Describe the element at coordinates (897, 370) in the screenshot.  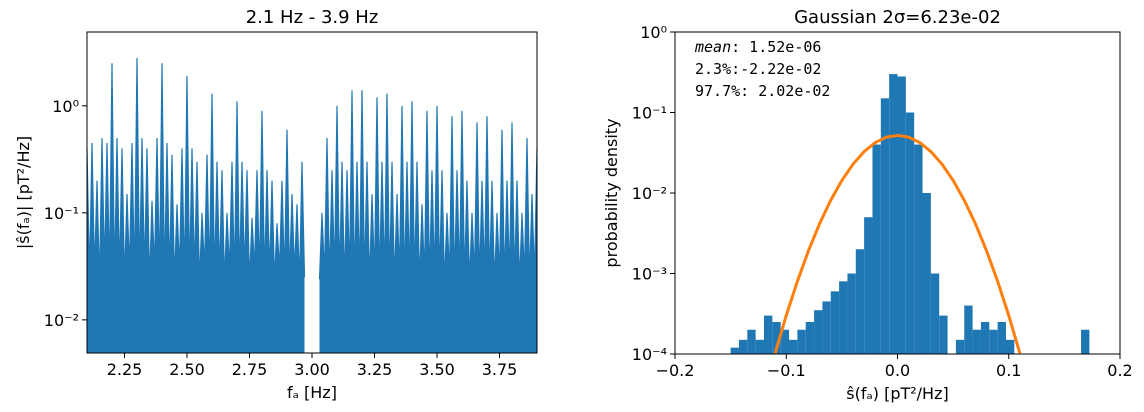
I see `x-tick-label: 0.0` at that location.